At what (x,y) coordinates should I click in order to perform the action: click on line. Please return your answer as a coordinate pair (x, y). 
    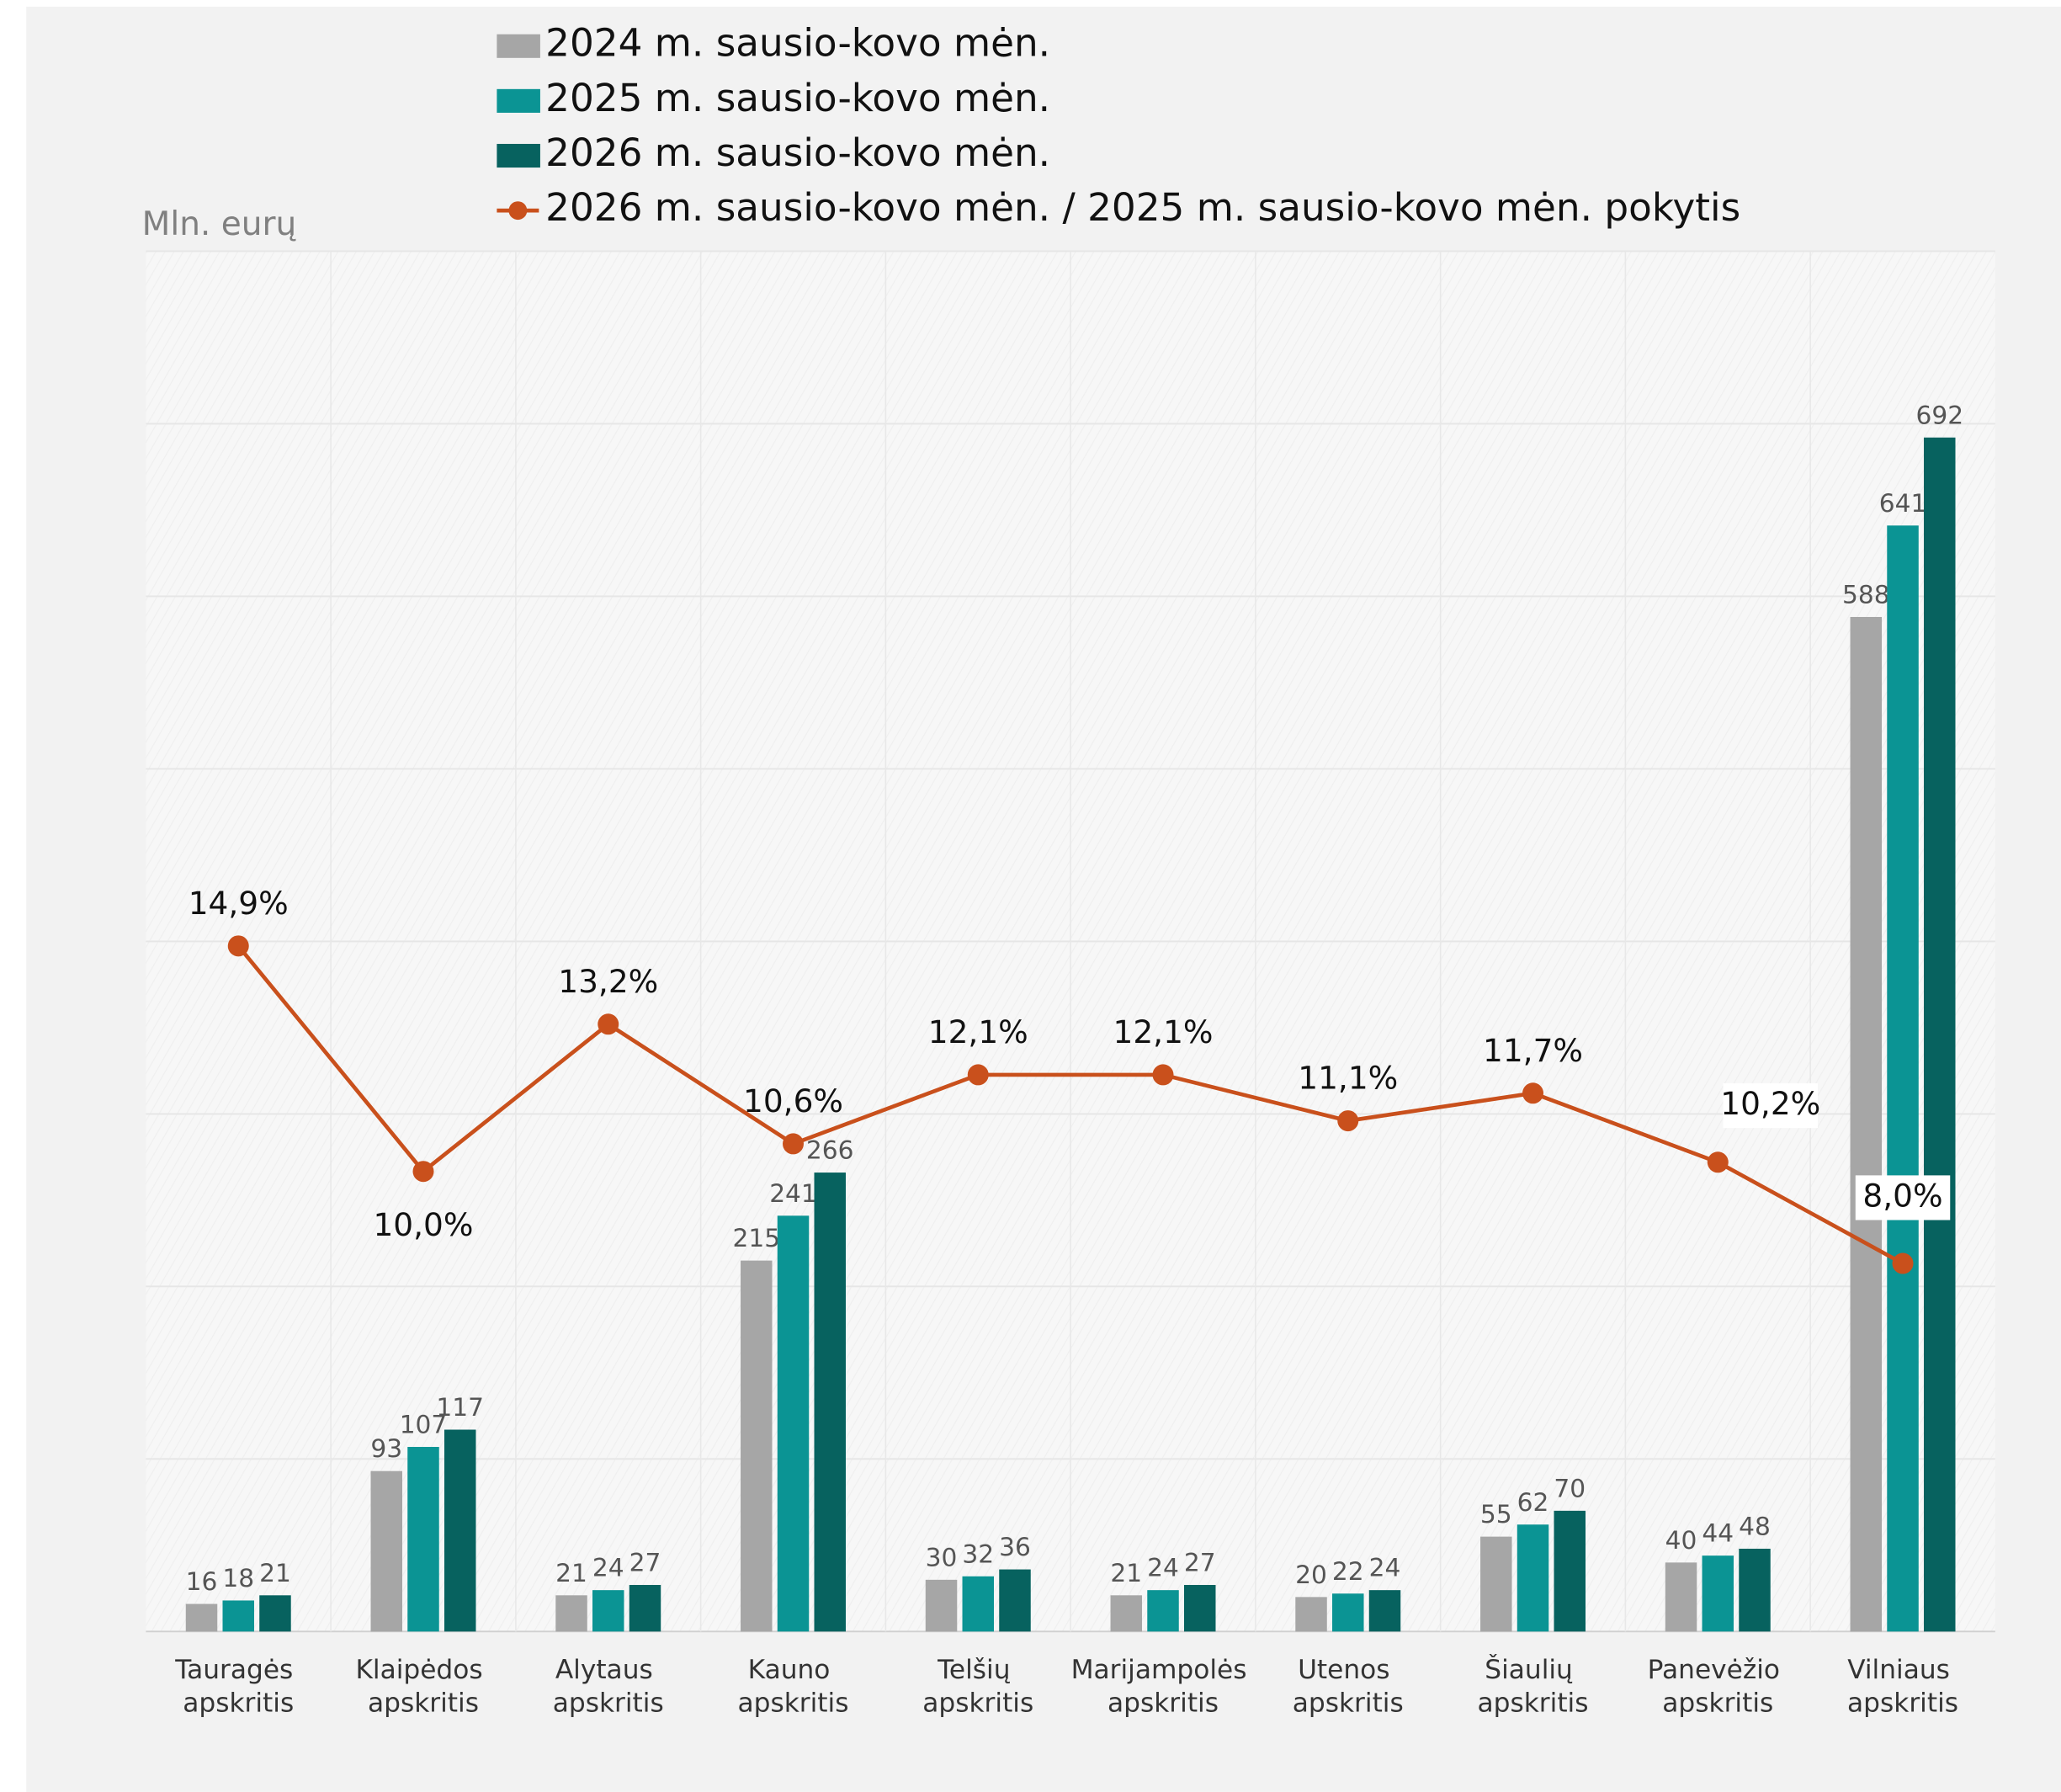
    Looking at the image, I should click on (1070, 1105).